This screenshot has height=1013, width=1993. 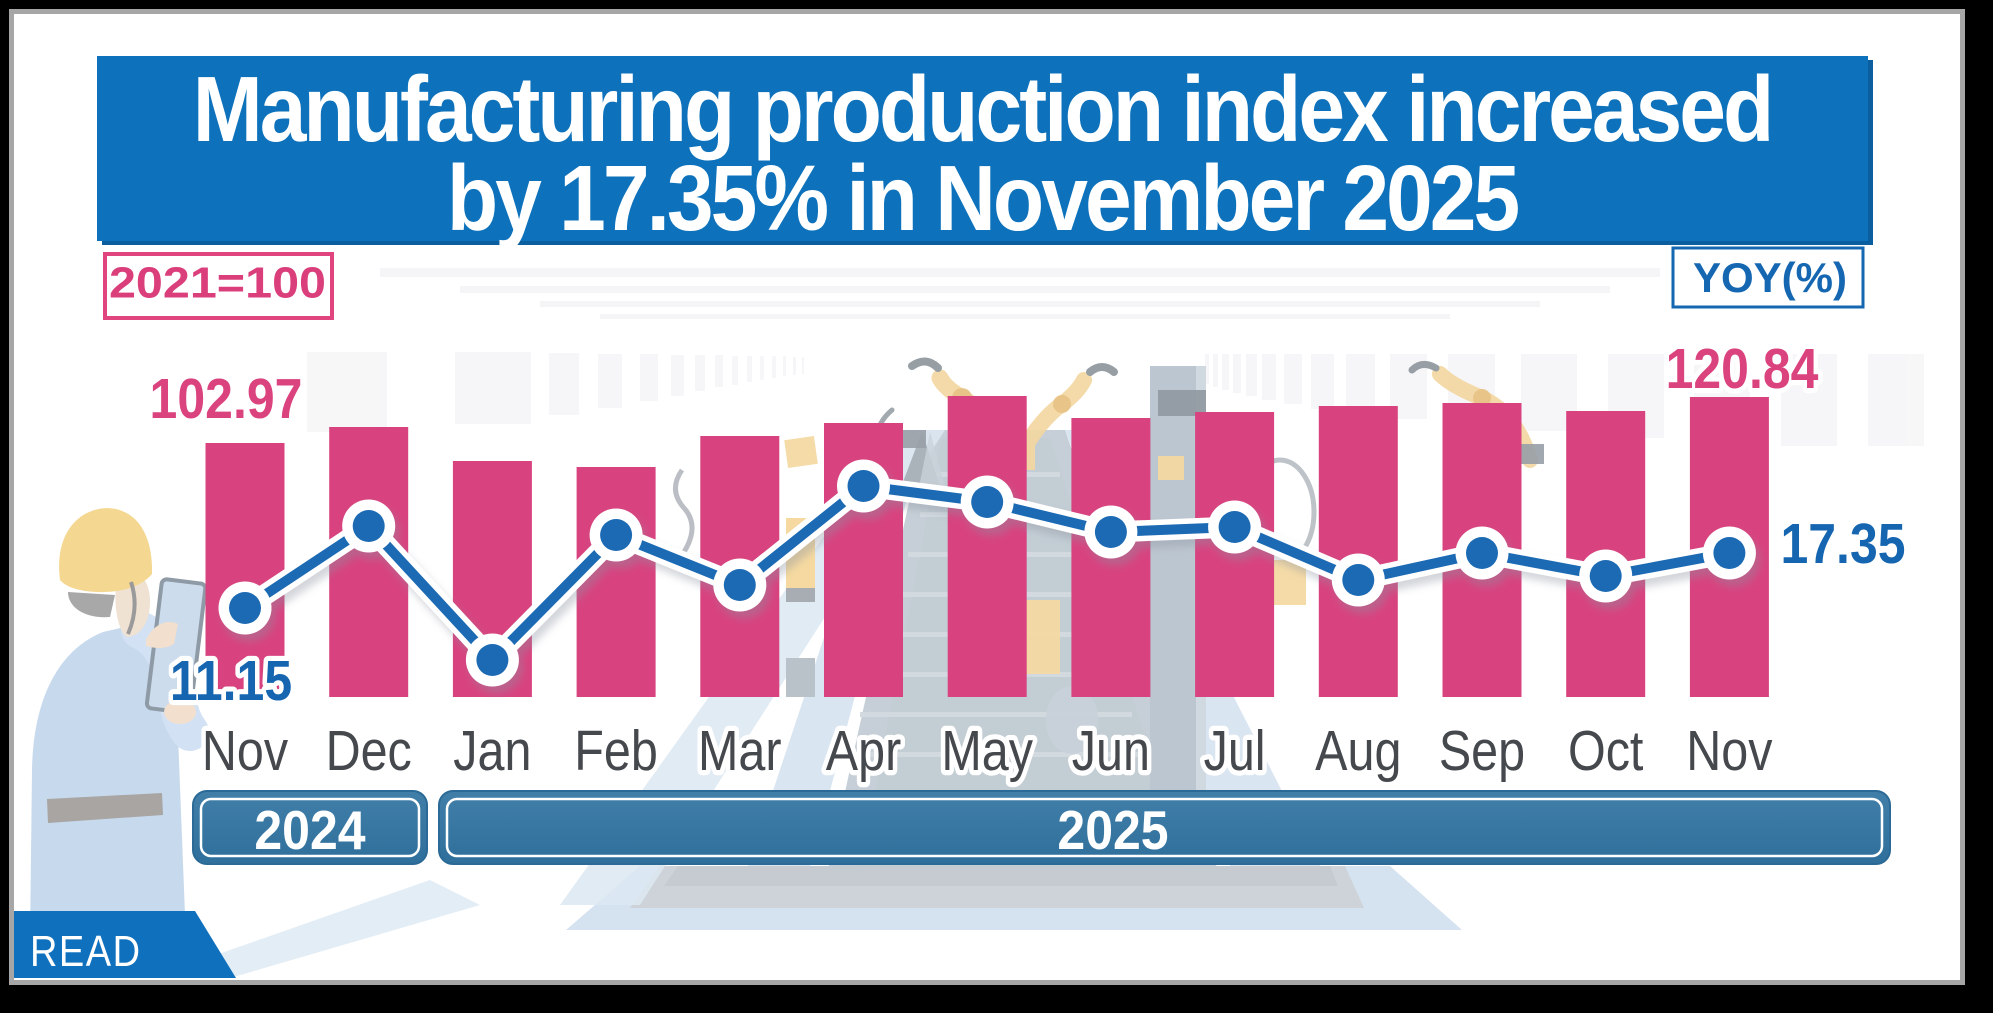 I want to click on svg-text: 2024, so click(x=309, y=831).